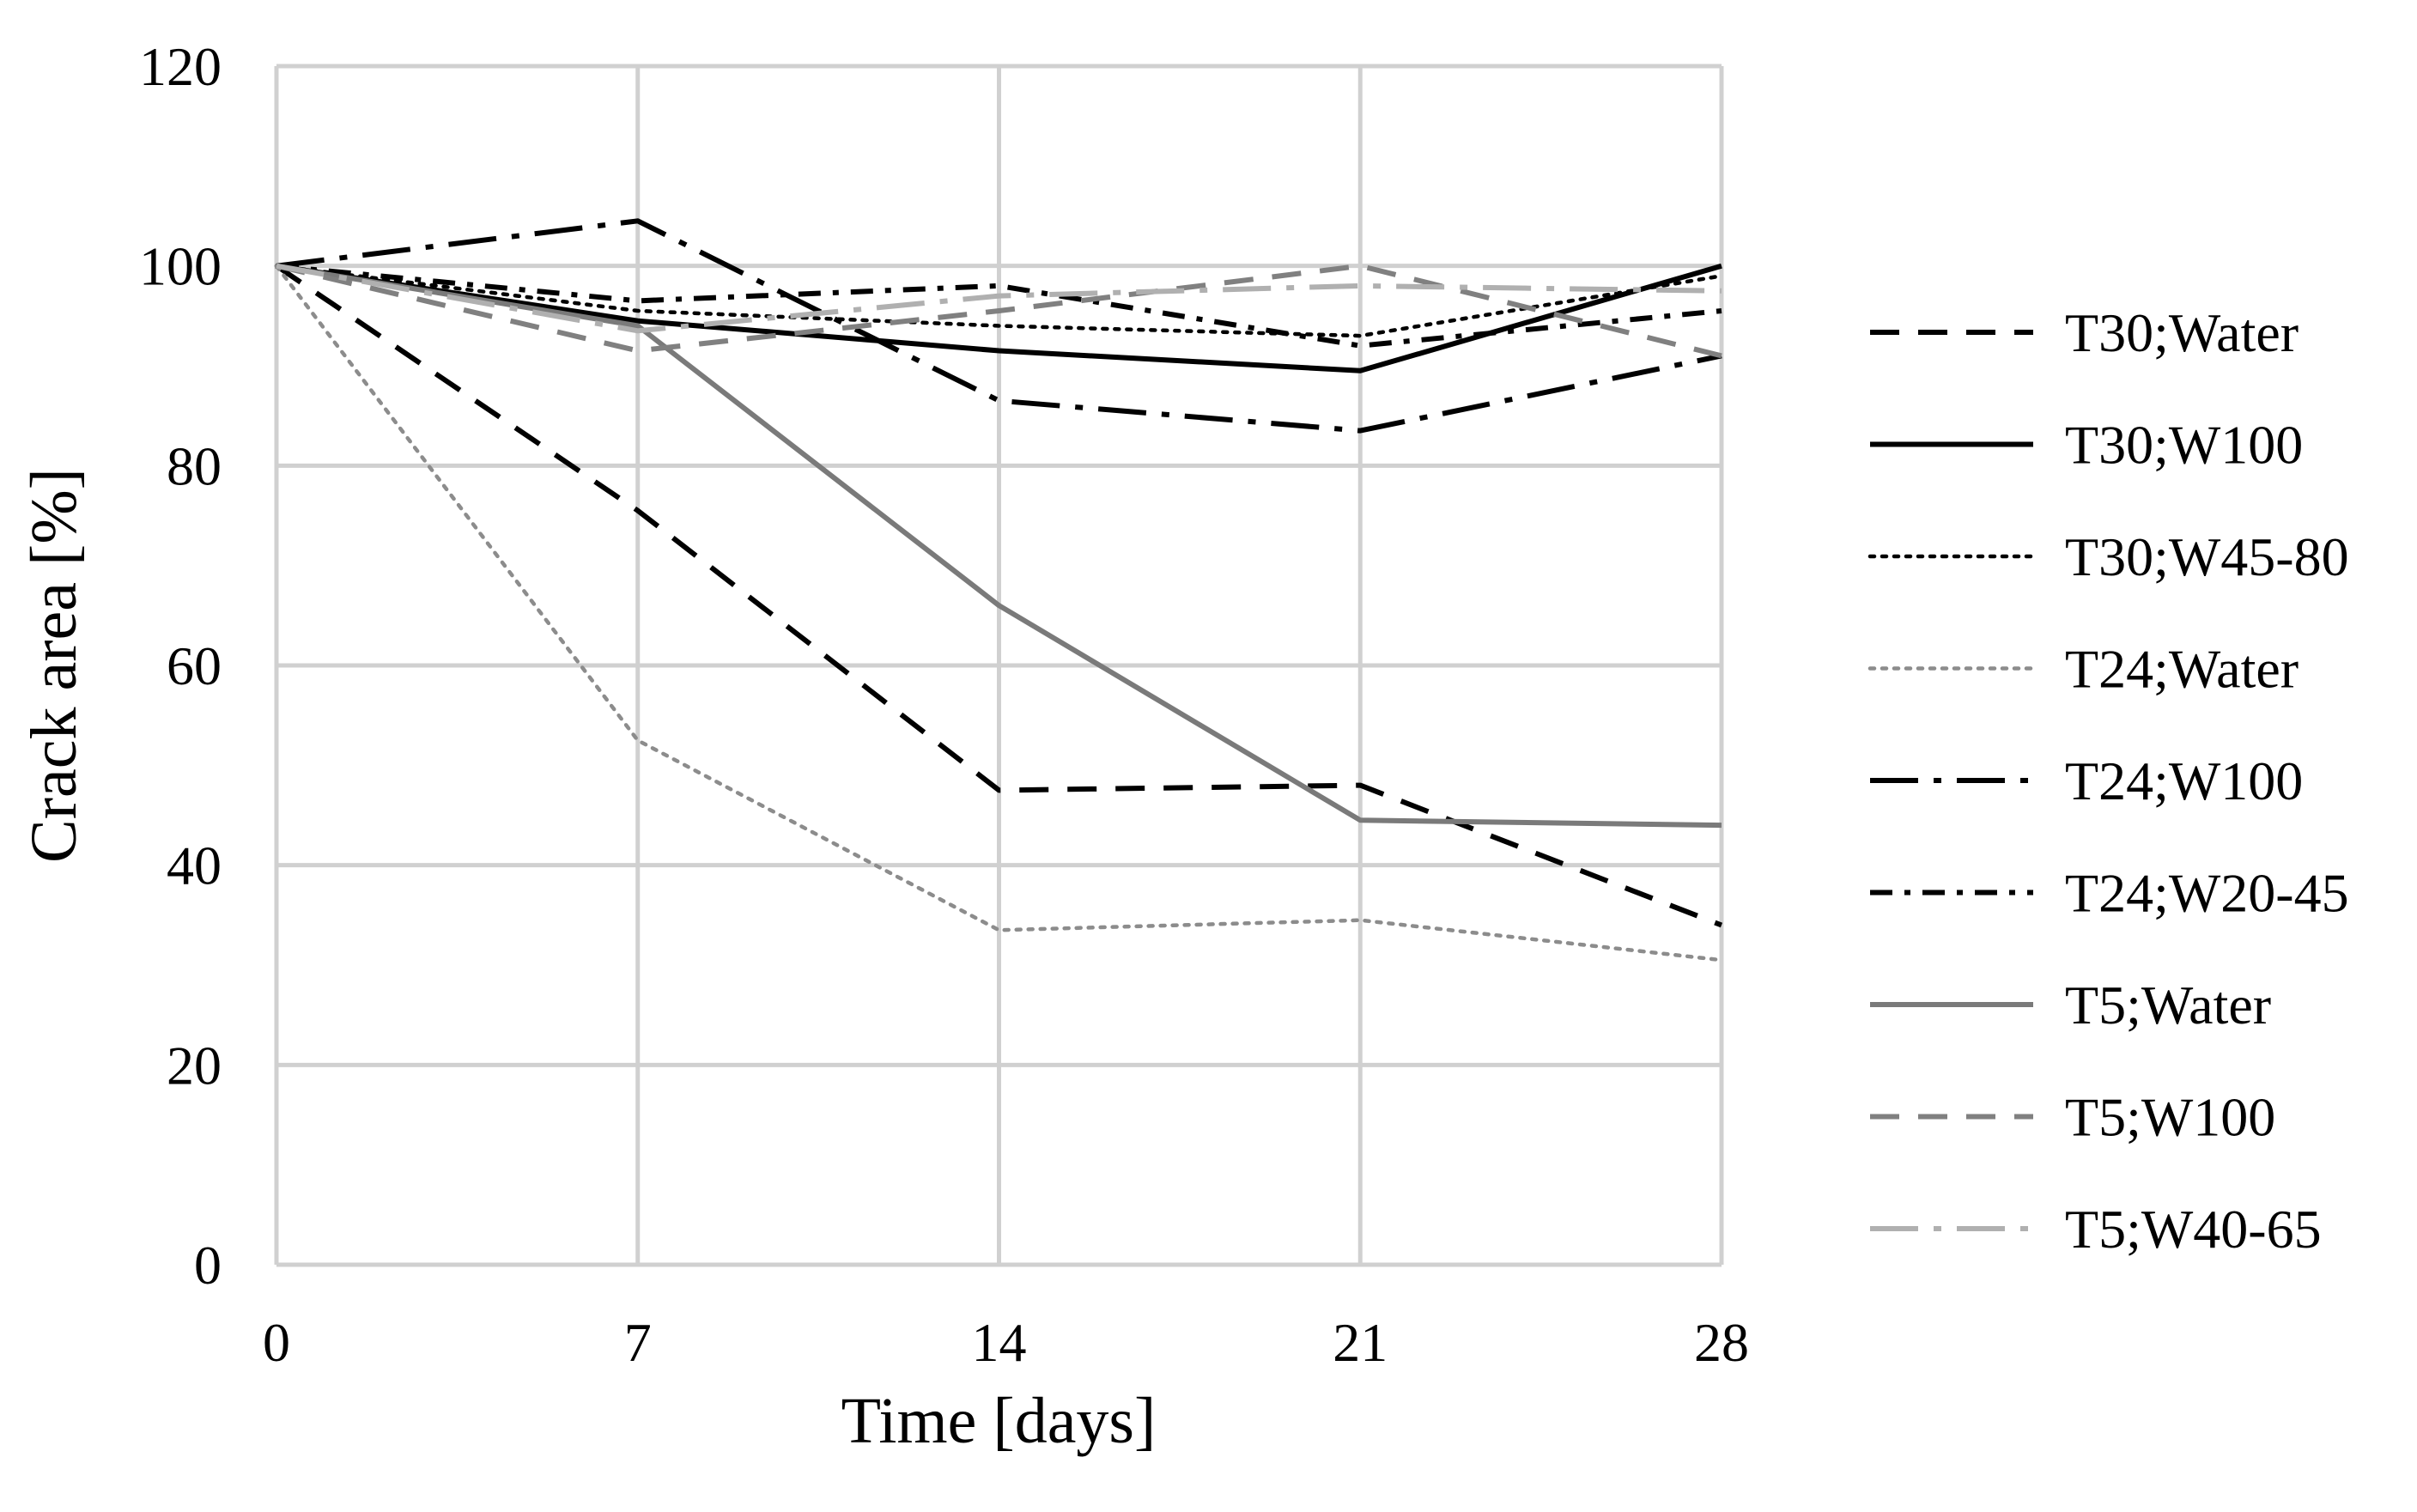 The height and width of the screenshot is (1512, 2417). What do you see at coordinates (999, 1421) in the screenshot?
I see `x-axis-title: Time [days]` at bounding box center [999, 1421].